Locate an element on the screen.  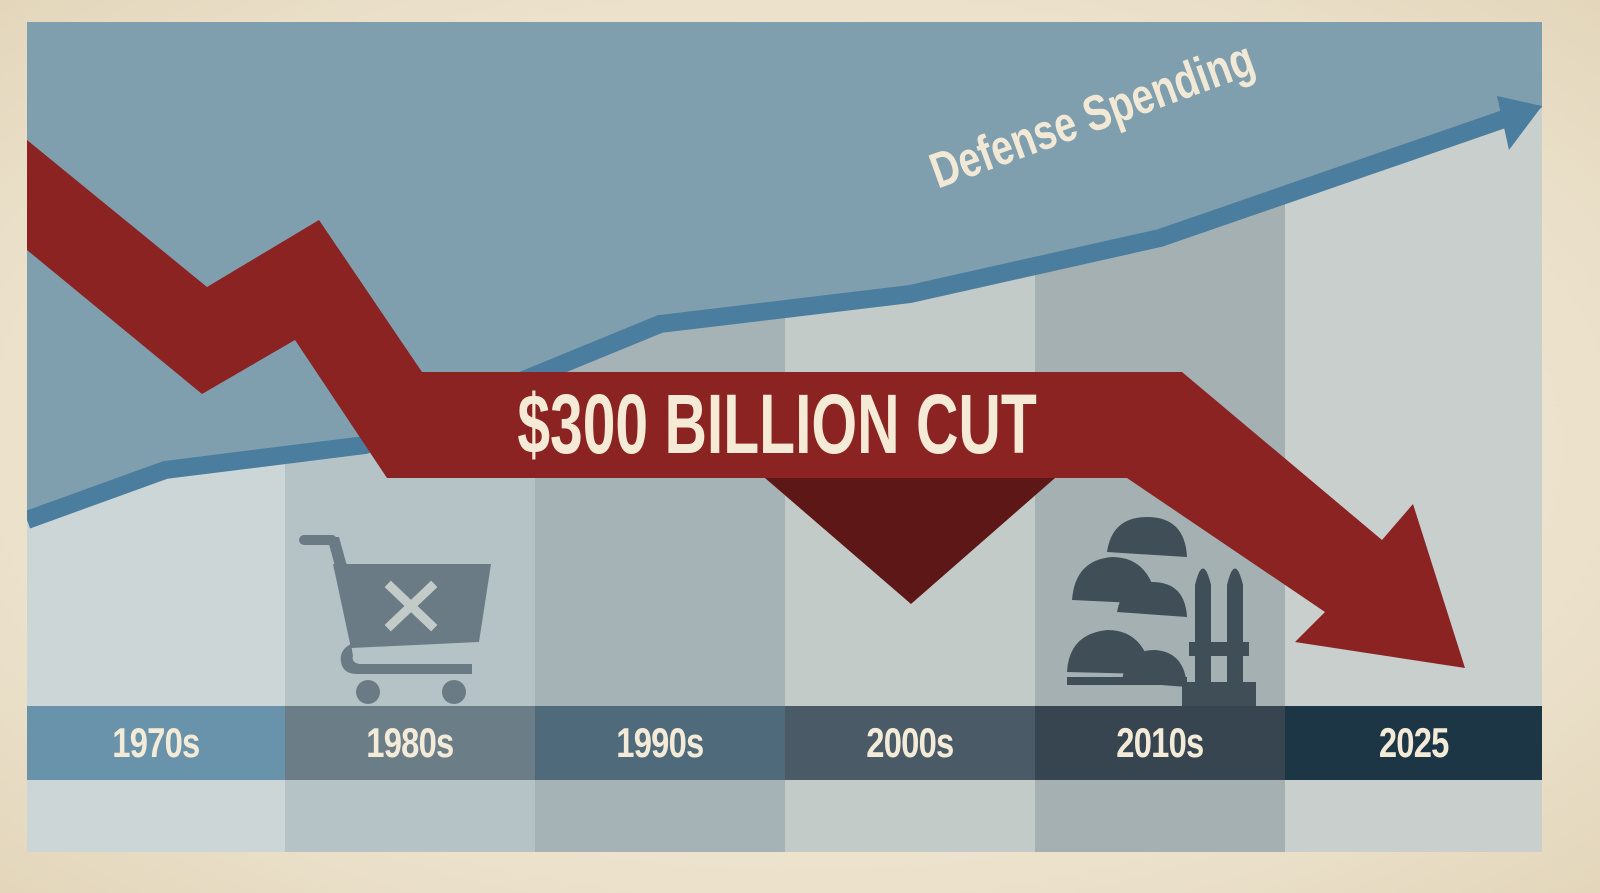
timeline-label: 2025 is located at coordinates (1414, 742).